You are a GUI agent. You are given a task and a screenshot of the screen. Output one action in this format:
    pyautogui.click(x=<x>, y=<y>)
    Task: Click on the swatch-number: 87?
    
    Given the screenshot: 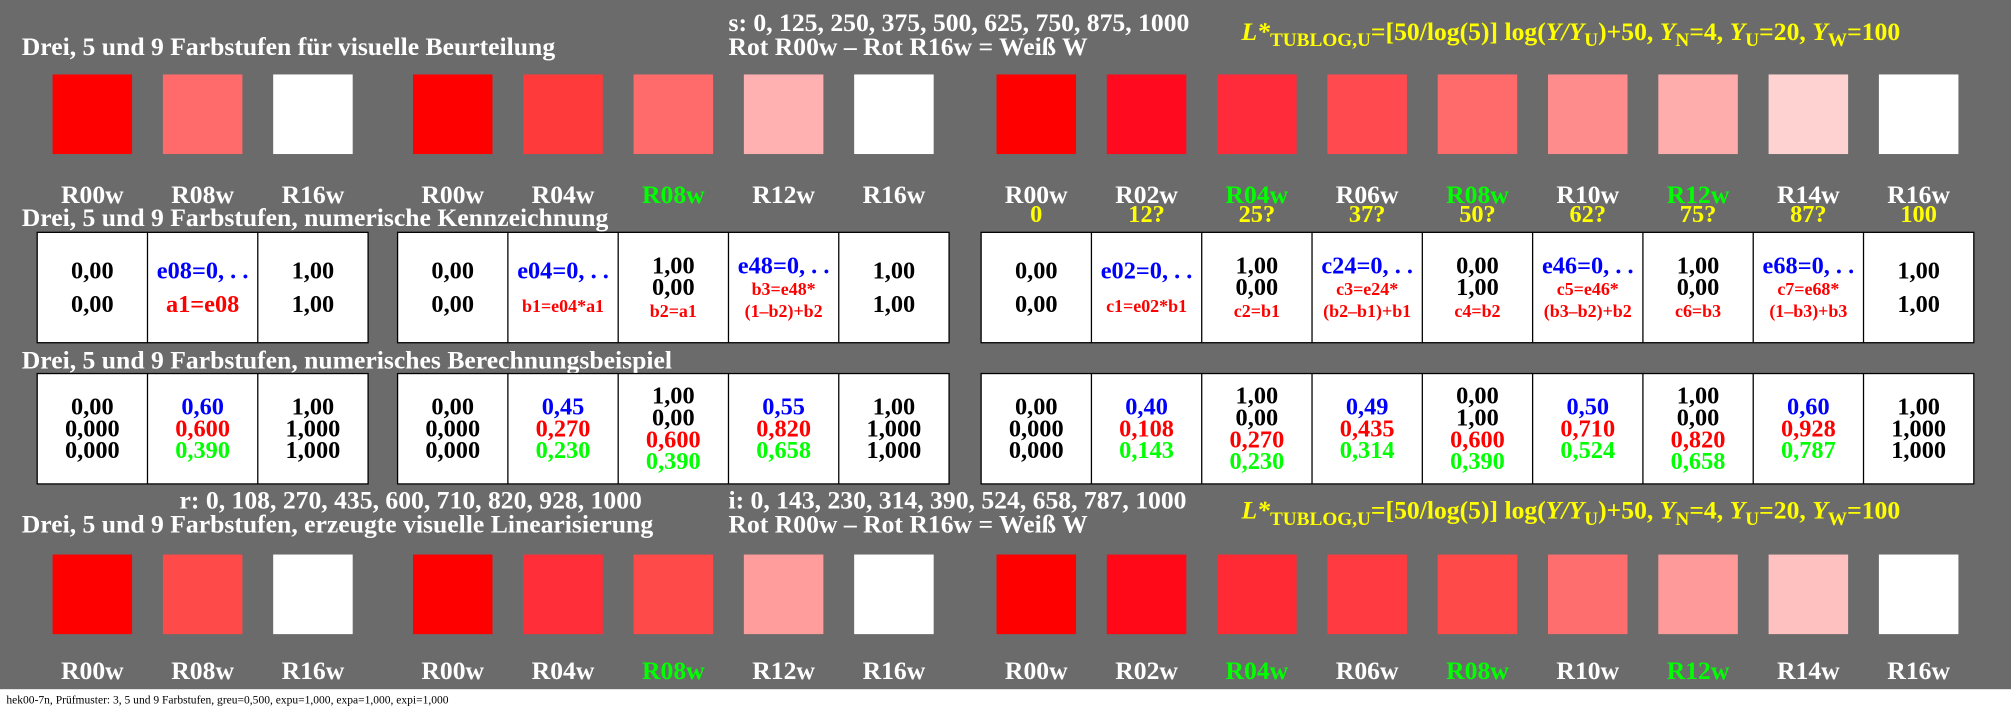 What is the action you would take?
    pyautogui.click(x=1808, y=214)
    